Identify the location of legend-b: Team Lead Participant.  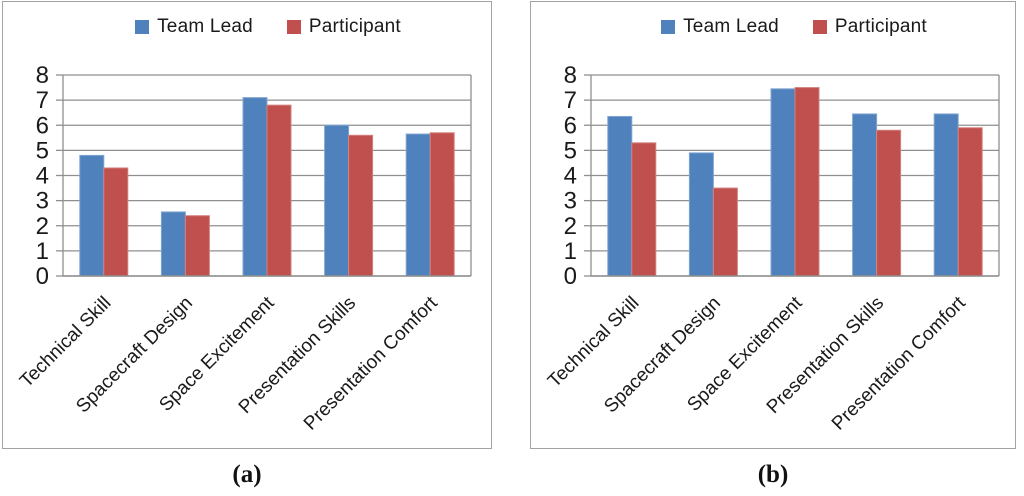
(794, 27).